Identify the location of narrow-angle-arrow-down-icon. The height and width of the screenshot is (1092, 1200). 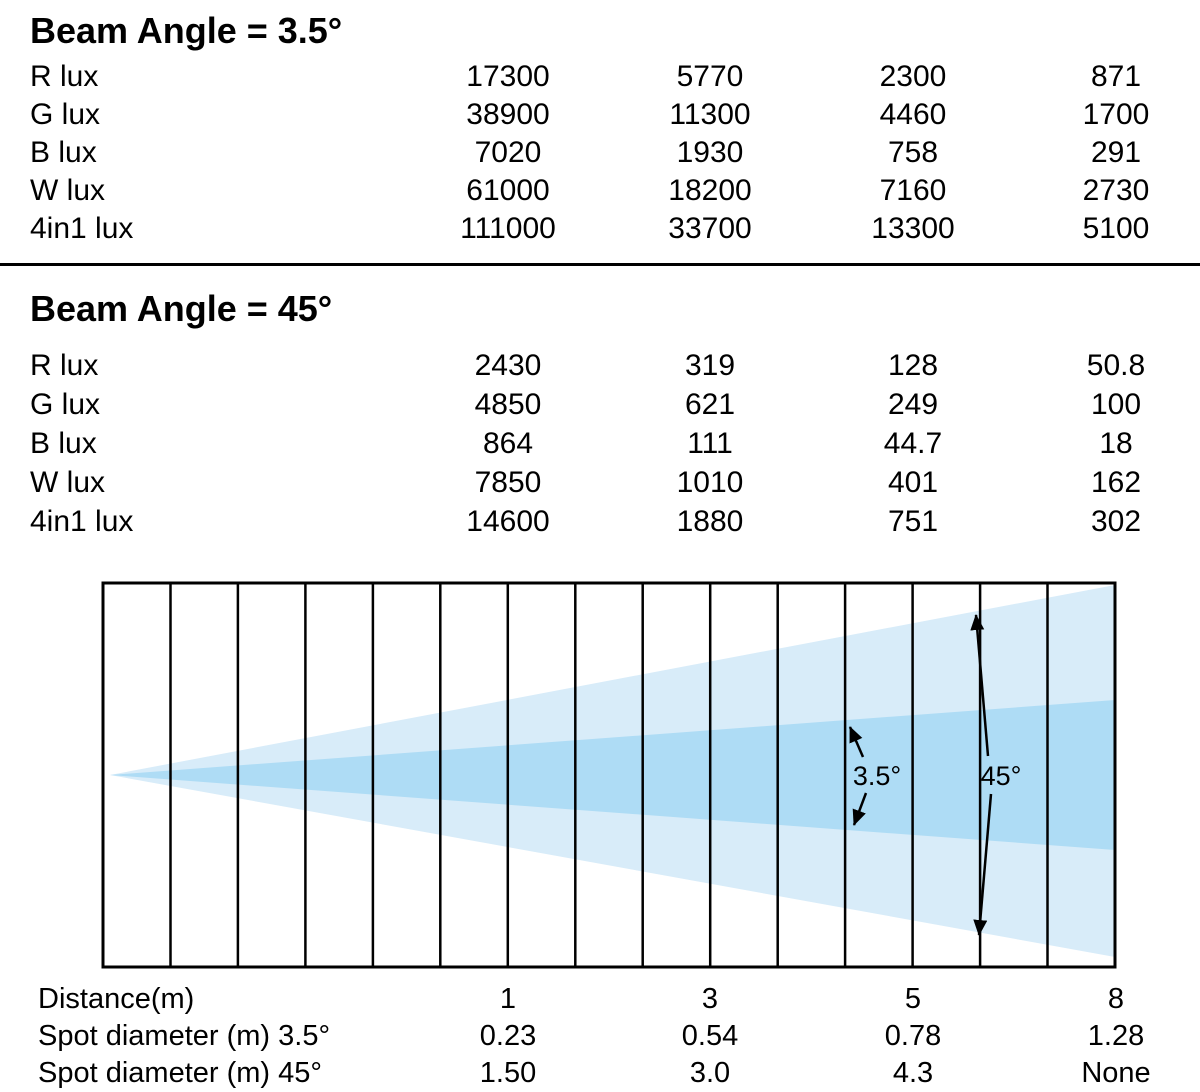
(860, 809).